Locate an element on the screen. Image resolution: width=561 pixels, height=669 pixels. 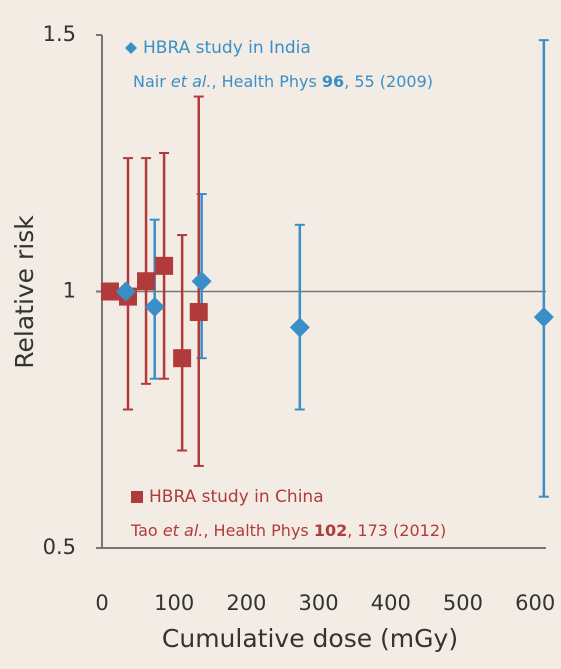
citation-part: , 173 (2012) is located at coordinates (396, 530).